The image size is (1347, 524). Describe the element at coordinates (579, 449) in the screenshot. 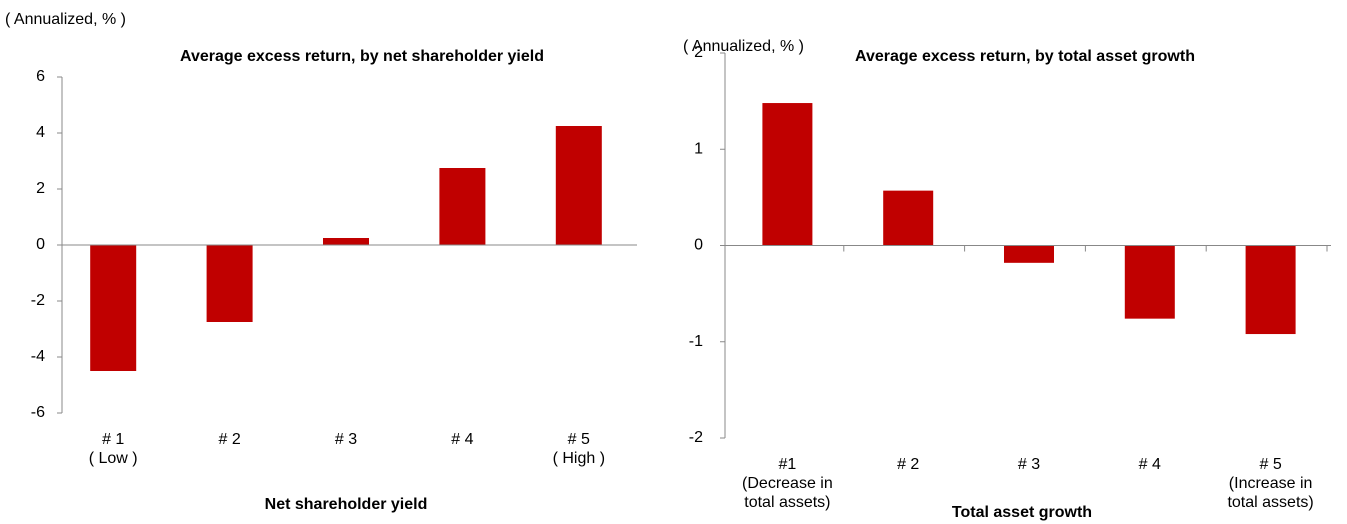

I see `x-tick-label: # 5 ( High )` at that location.